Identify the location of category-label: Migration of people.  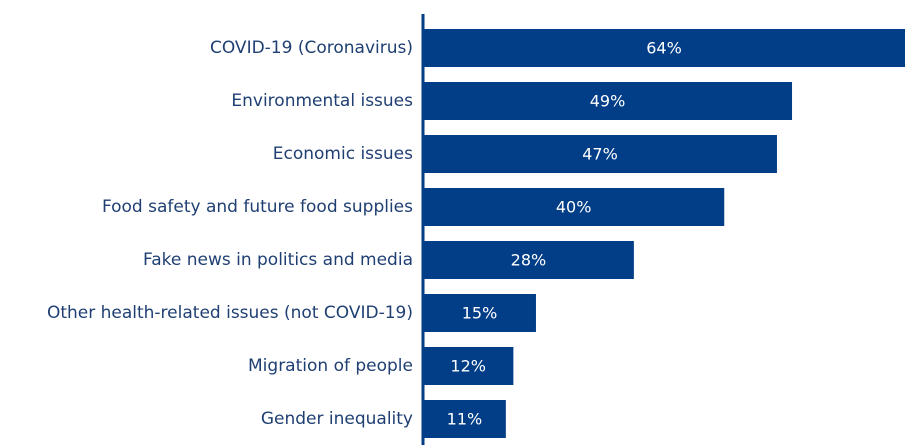
(330, 366).